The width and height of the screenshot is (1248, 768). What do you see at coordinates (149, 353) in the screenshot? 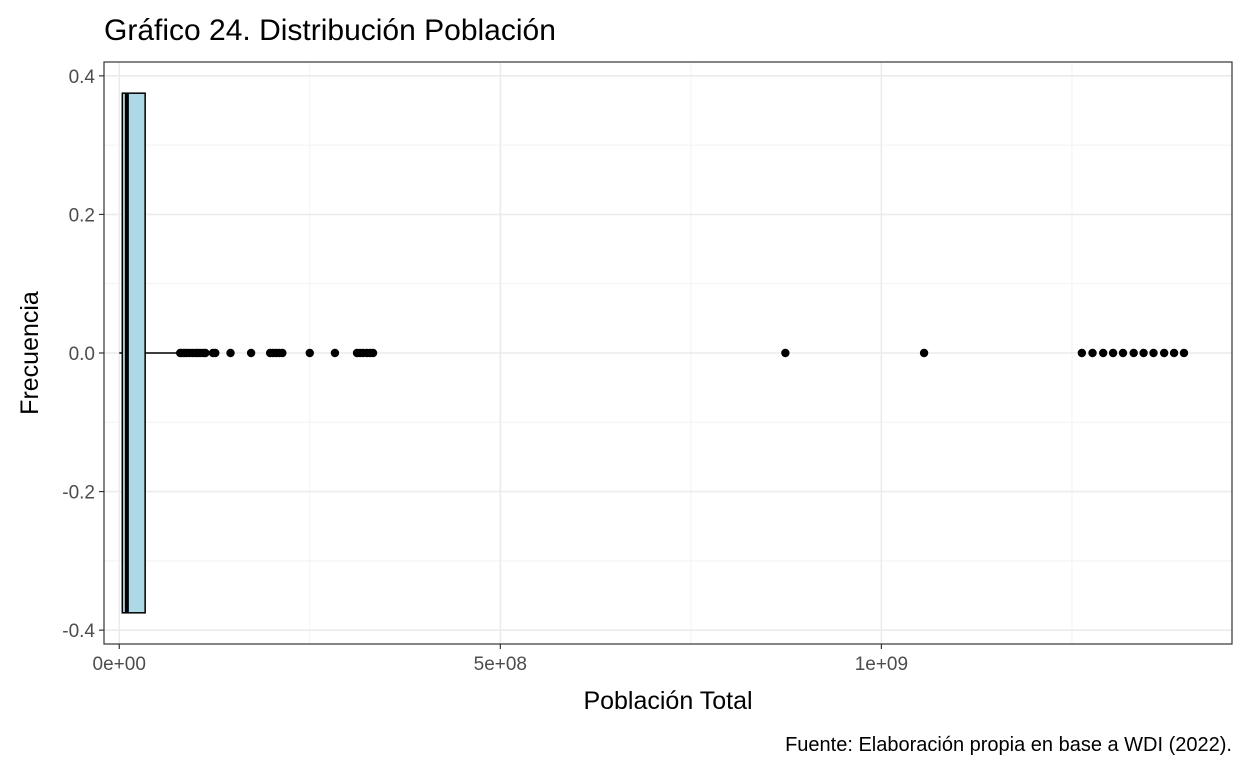
I see `box-layer` at bounding box center [149, 353].